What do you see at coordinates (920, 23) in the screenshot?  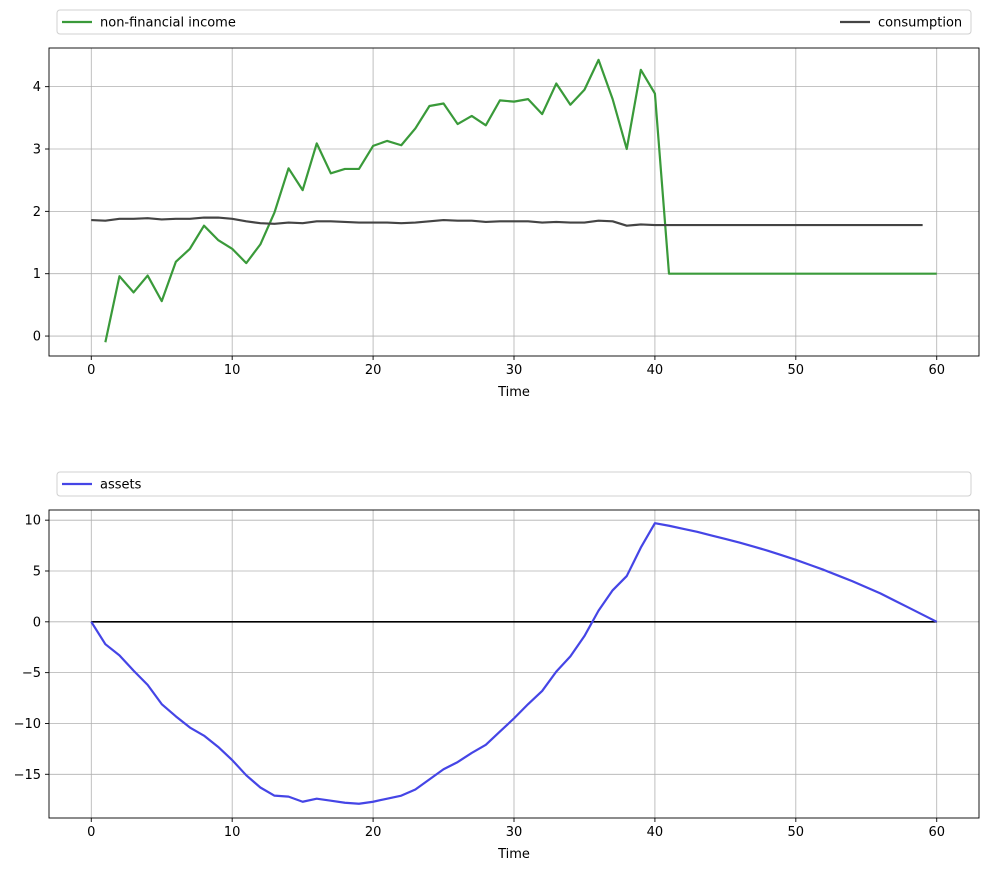 I see `legend-label-1: consumption` at bounding box center [920, 23].